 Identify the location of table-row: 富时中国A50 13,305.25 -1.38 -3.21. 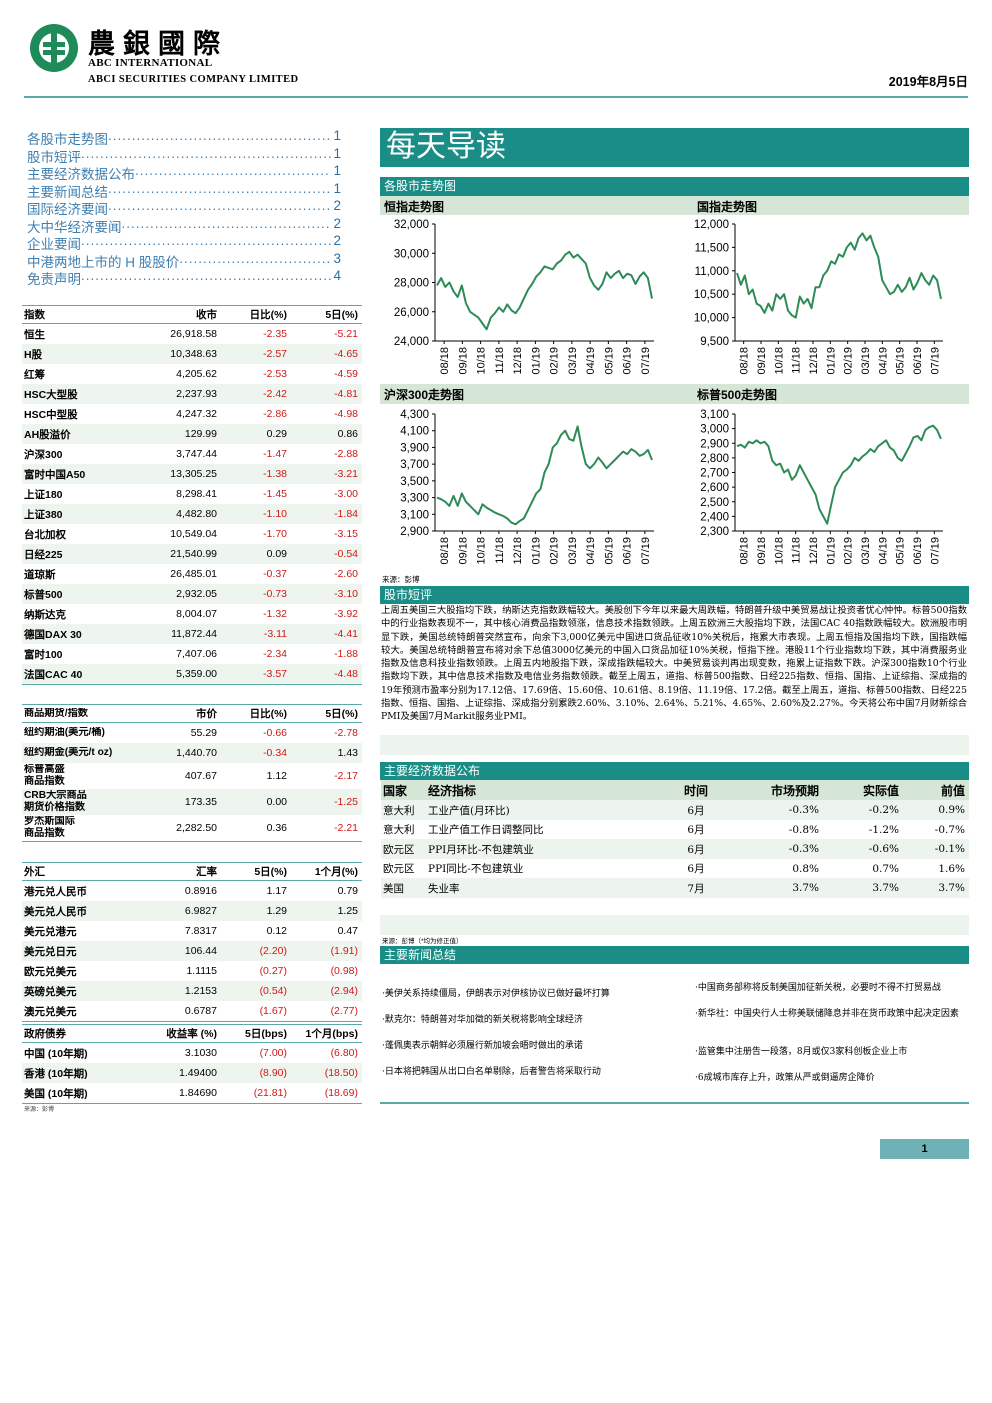
(192, 474).